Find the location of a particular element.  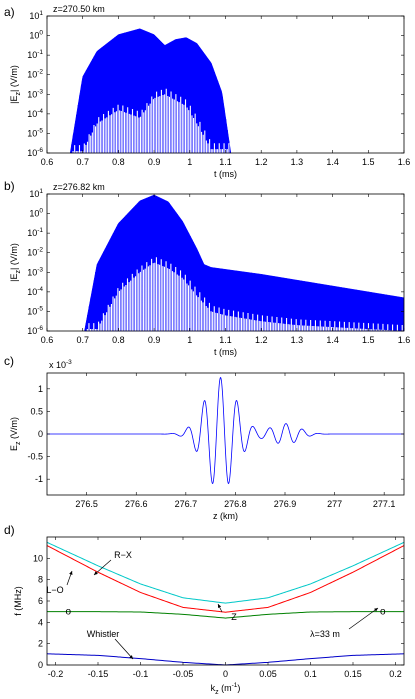

x-tick-label: 0.15 is located at coordinates (353, 674).